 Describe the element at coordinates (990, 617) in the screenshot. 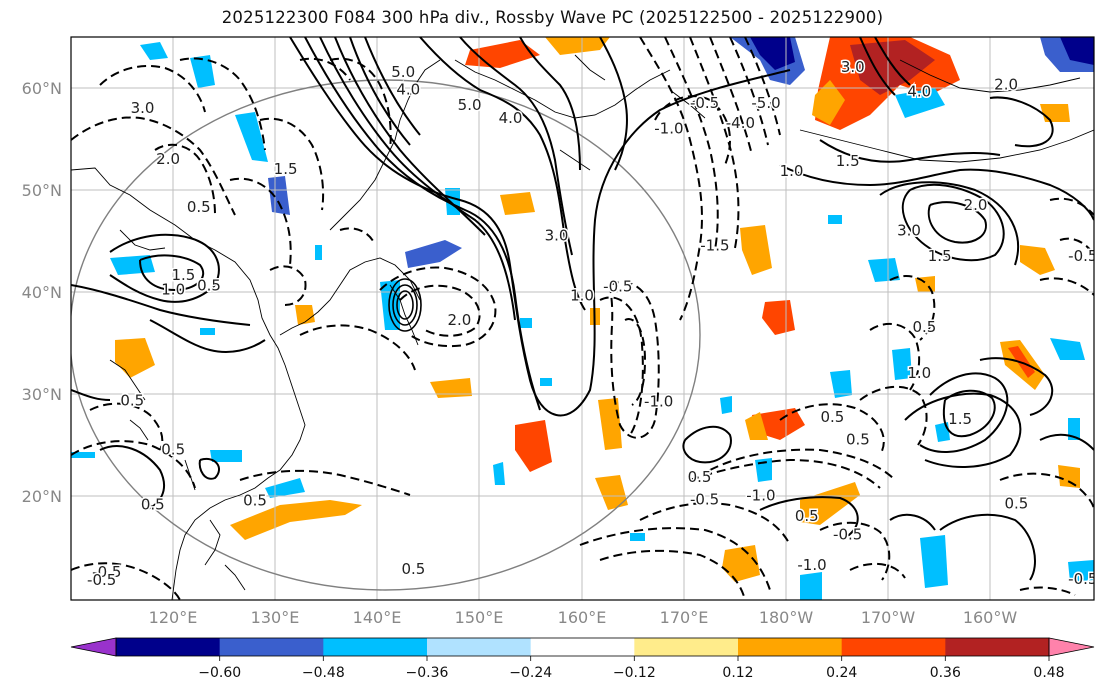

I see `lon-label: 160°W` at that location.